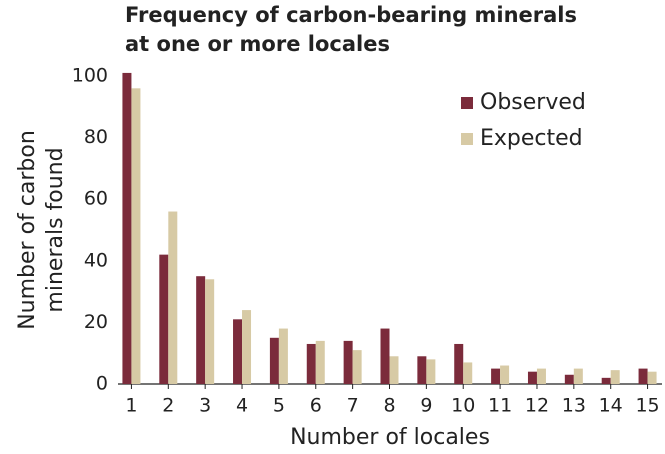  I want to click on x-tick-label: 2, so click(168, 406).